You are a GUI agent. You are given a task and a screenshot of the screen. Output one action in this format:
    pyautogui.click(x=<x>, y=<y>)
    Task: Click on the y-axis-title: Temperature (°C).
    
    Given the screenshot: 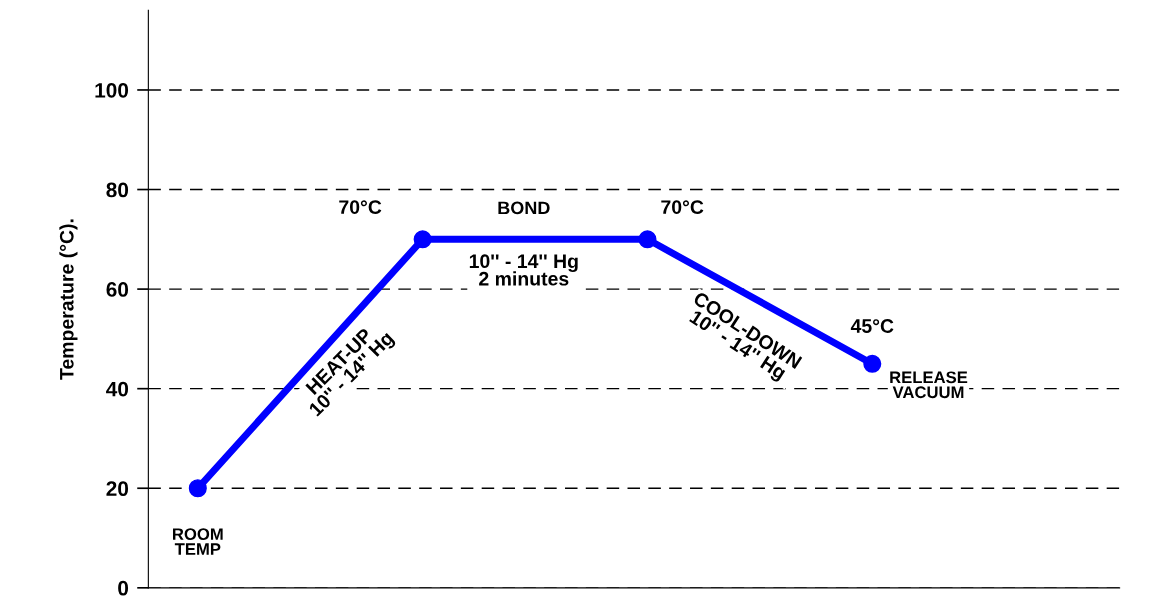 What is the action you would take?
    pyautogui.click(x=68, y=299)
    